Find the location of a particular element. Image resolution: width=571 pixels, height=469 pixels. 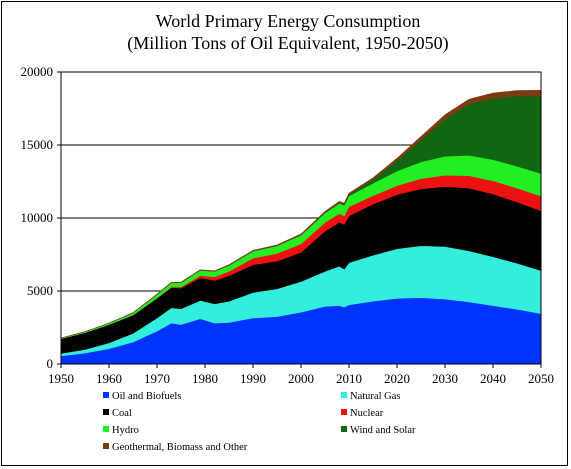

chart-title: World Primary Energy Consumption is located at coordinates (288, 21).